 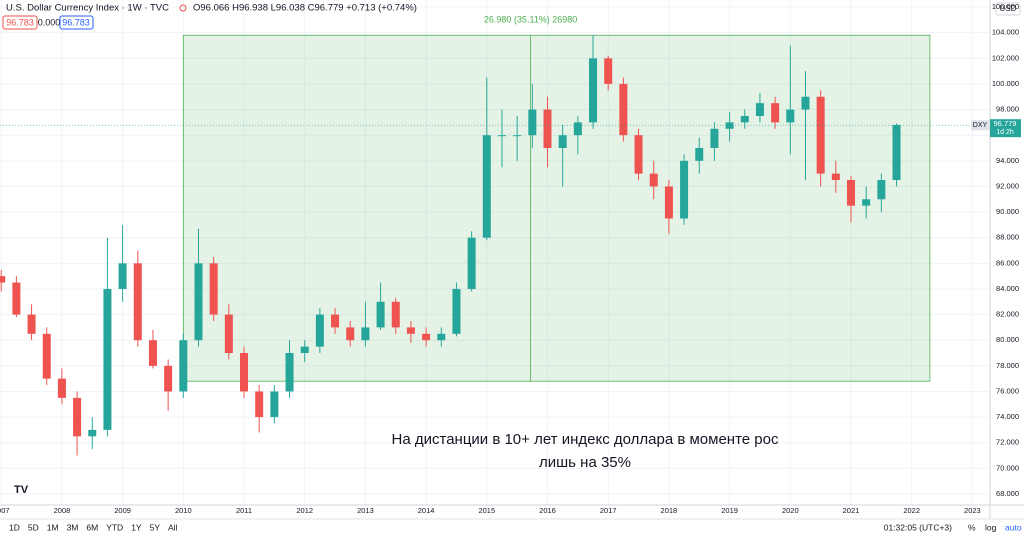 I want to click on range-button: 1Y, so click(x=136, y=527).